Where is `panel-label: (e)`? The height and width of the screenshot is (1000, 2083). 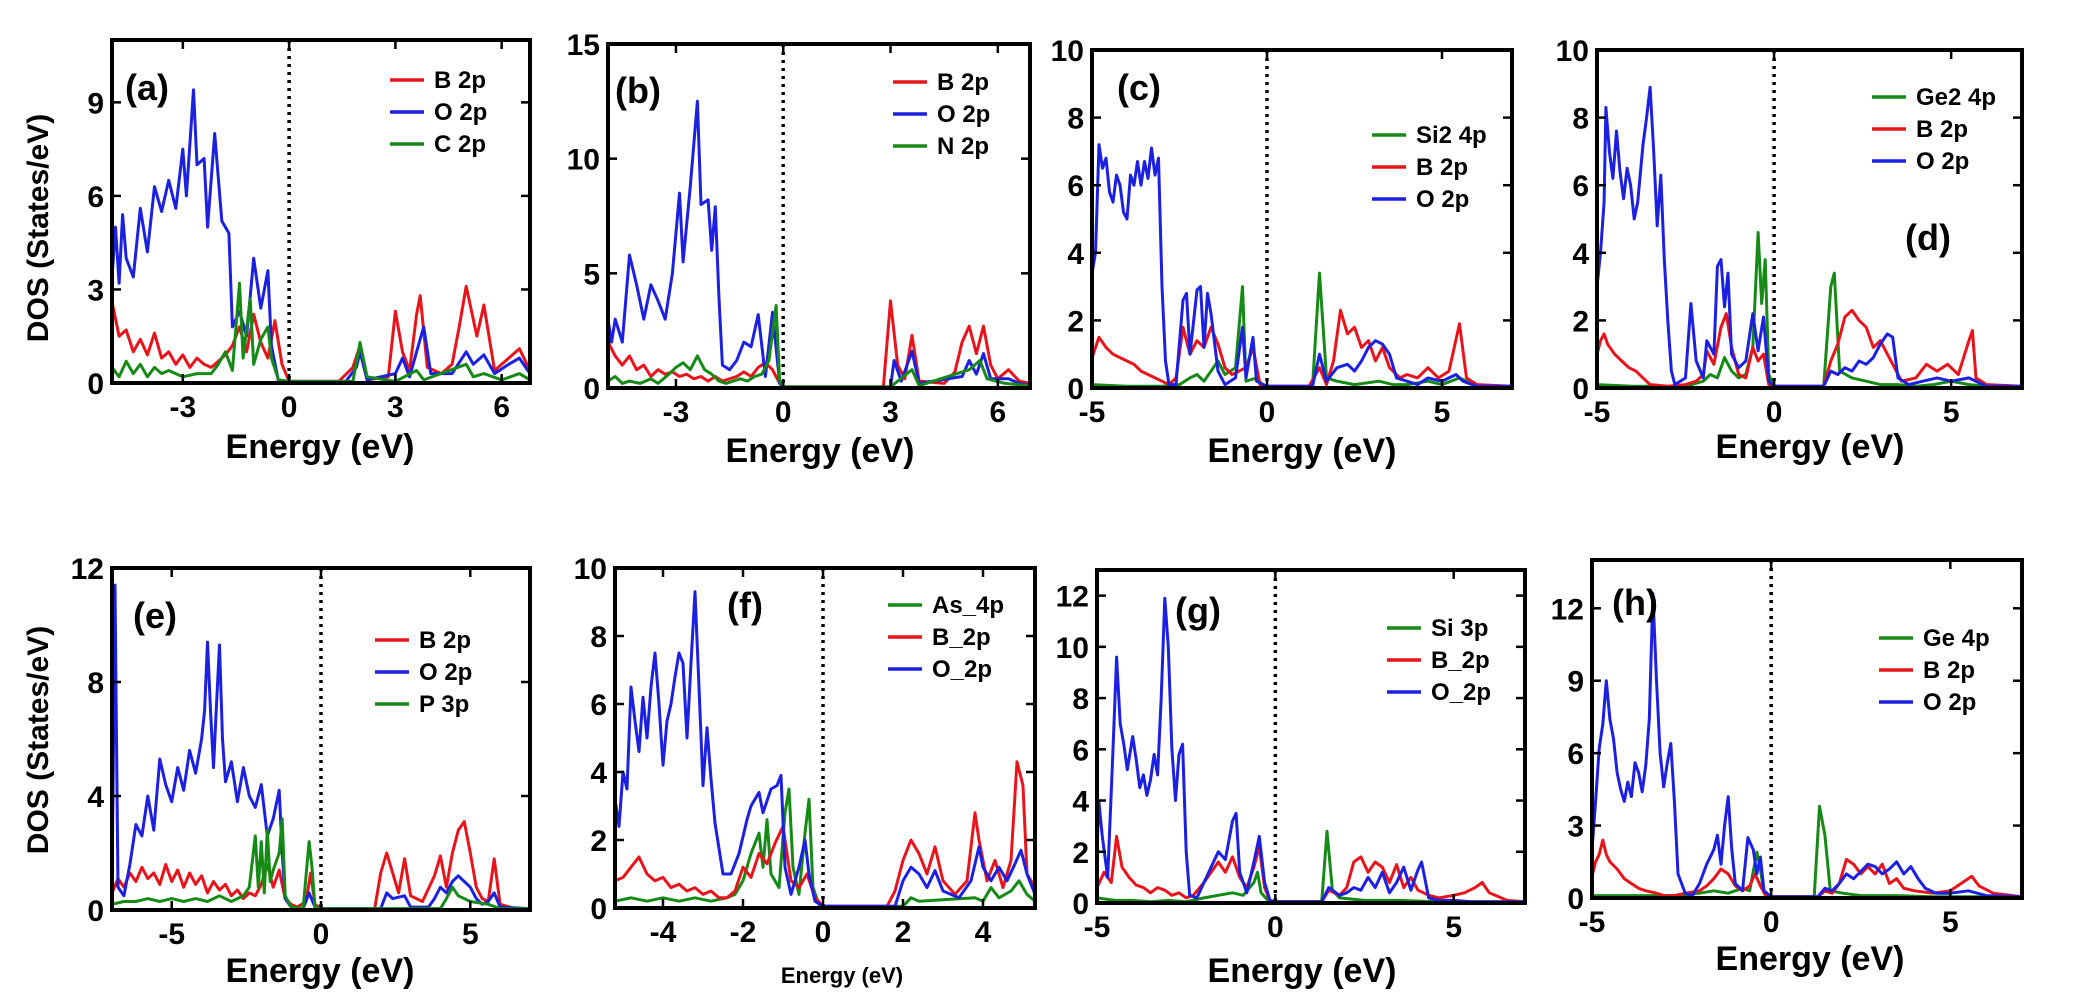 panel-label: (e) is located at coordinates (155, 615).